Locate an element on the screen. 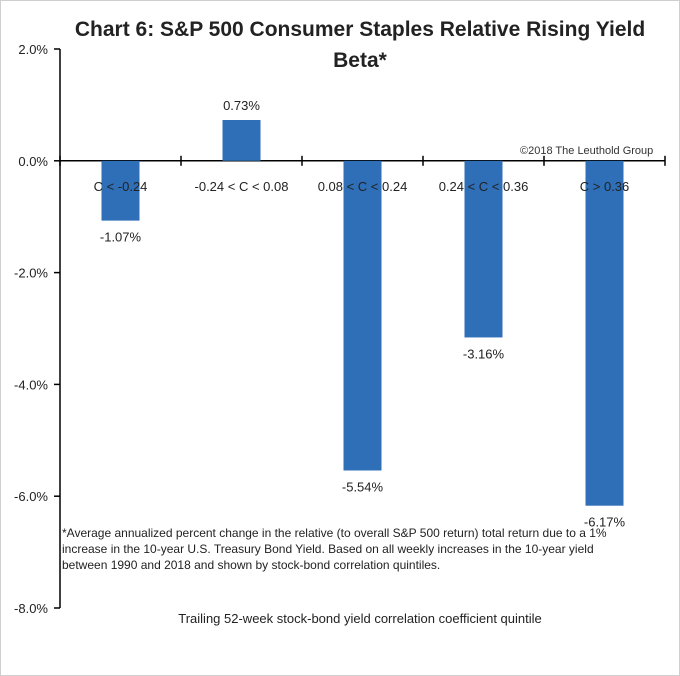 The image size is (680, 676). y-tick-label: -8.0% is located at coordinates (31, 608).